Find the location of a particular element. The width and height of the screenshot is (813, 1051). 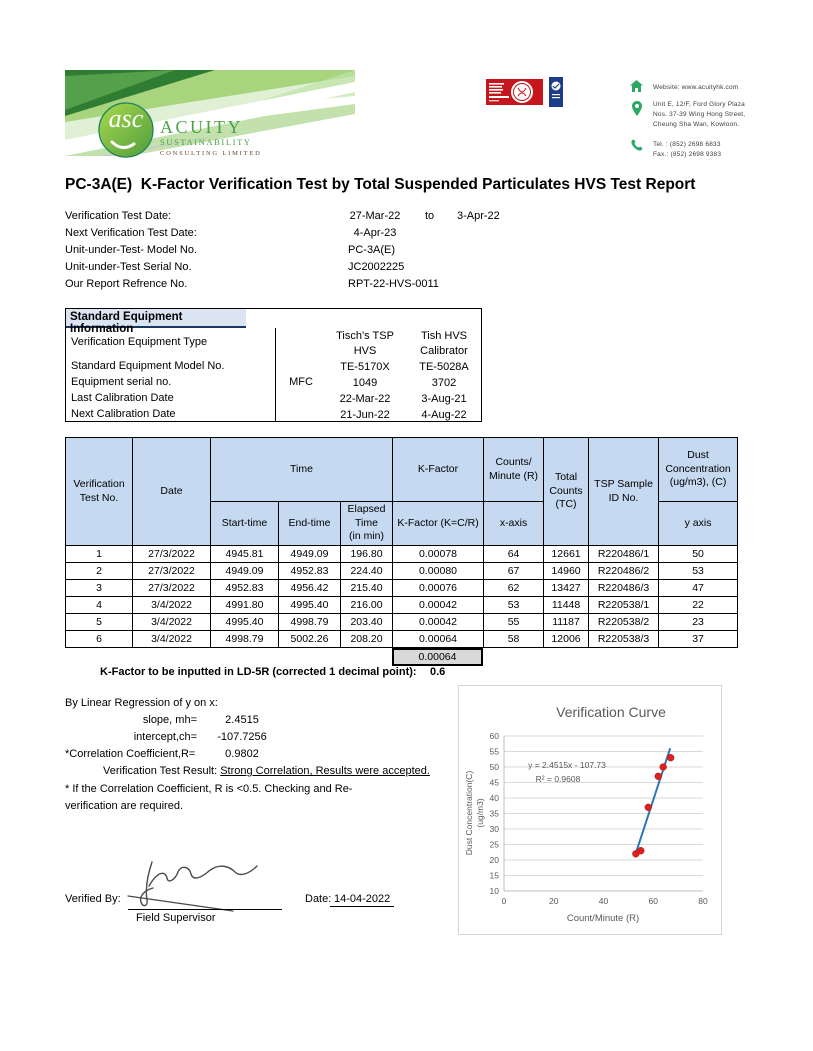

table-cell: 4956.42 is located at coordinates (309, 588).